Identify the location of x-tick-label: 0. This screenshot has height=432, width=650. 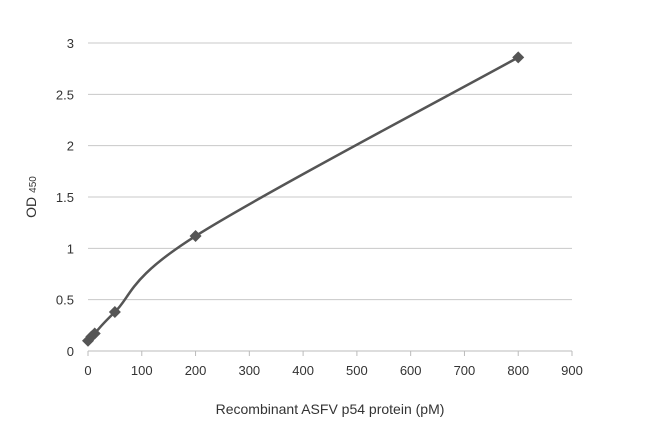
(87, 370).